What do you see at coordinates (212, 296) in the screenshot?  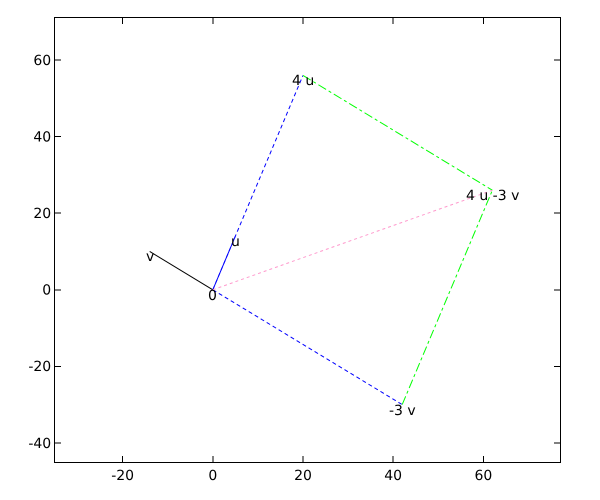 I see `annotation: 0` at bounding box center [212, 296].